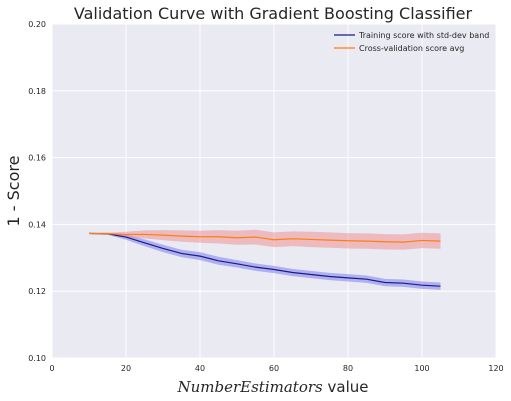  I want to click on y-tick-label: 0.12, so click(37, 291).